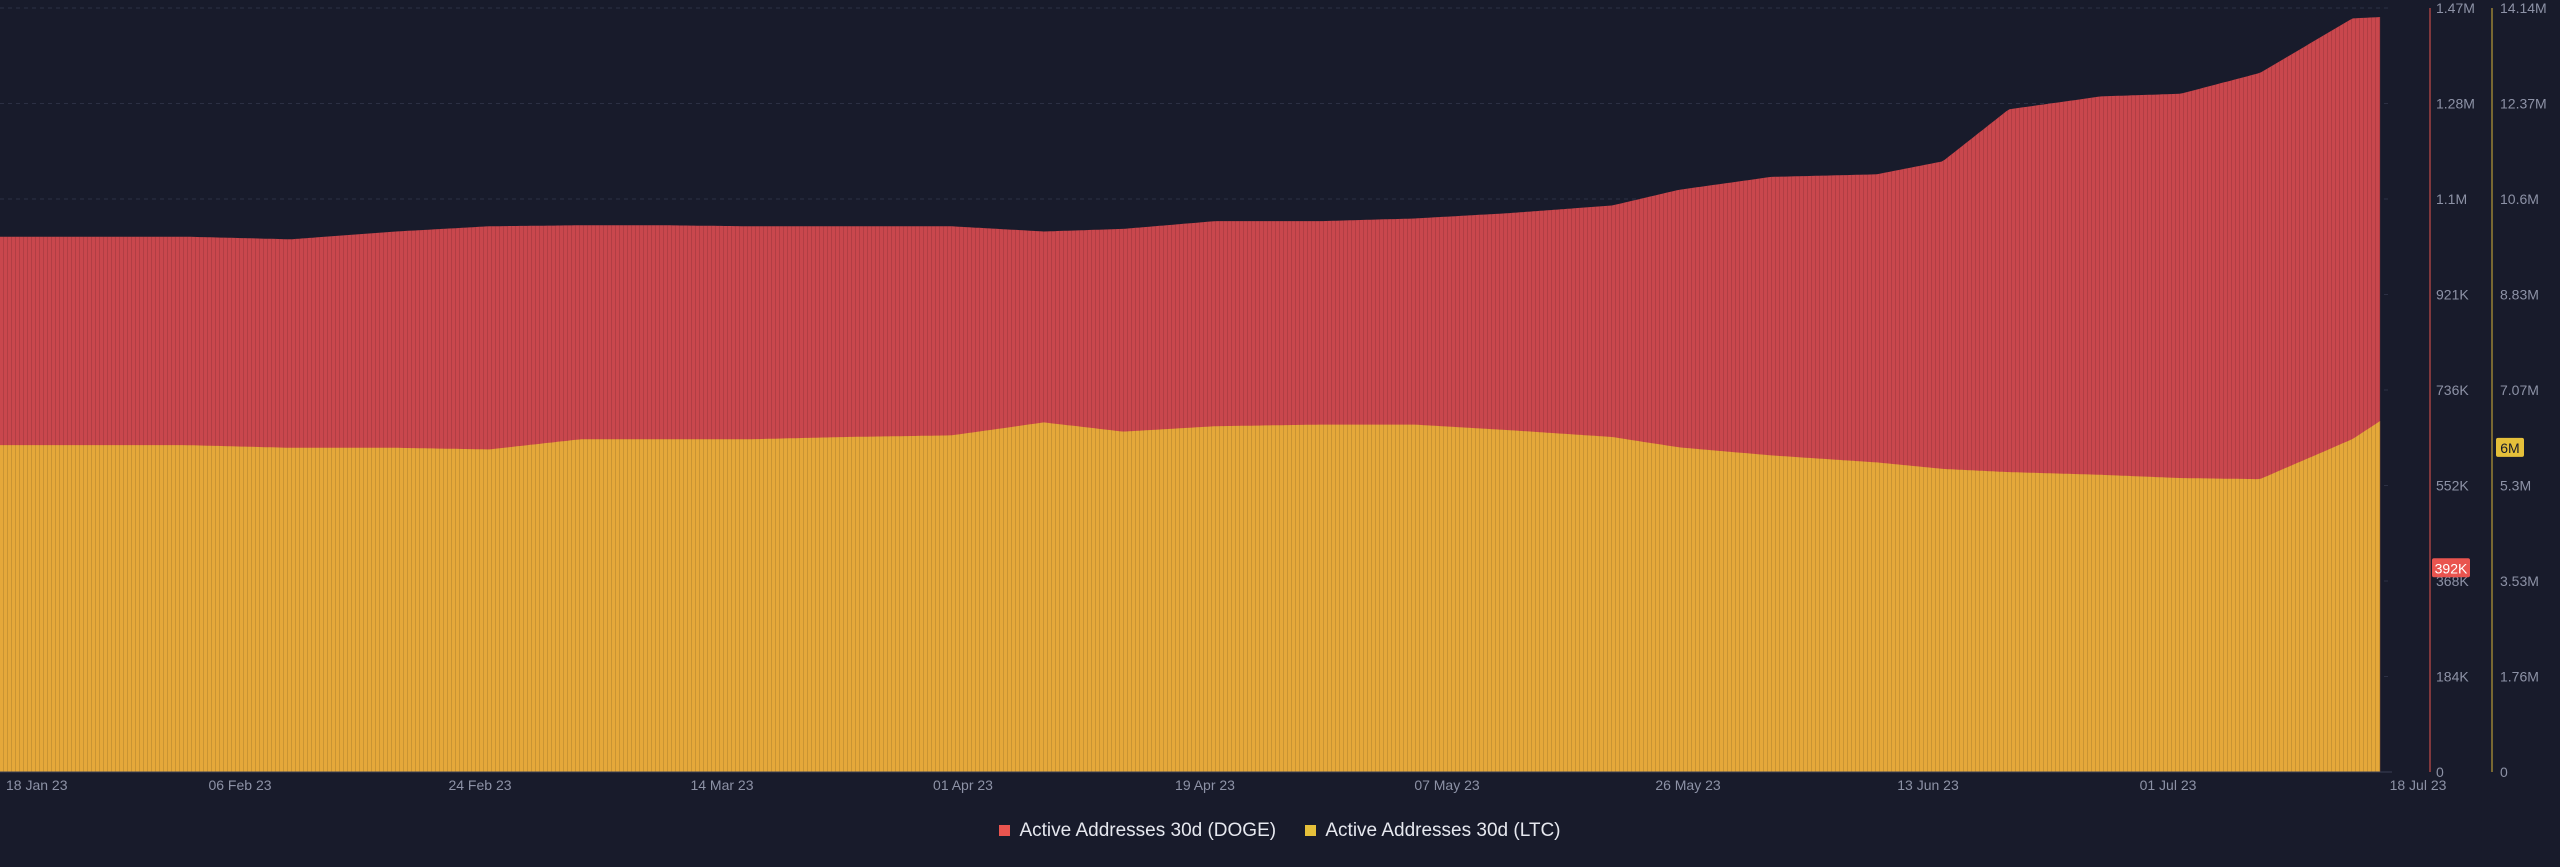  What do you see at coordinates (1447, 785) in the screenshot?
I see `x-tick-label: 07 May 23` at bounding box center [1447, 785].